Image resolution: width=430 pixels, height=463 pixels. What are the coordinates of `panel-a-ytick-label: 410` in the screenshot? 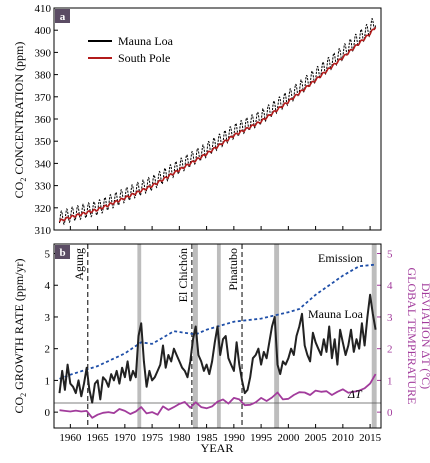 It's located at (43, 9).